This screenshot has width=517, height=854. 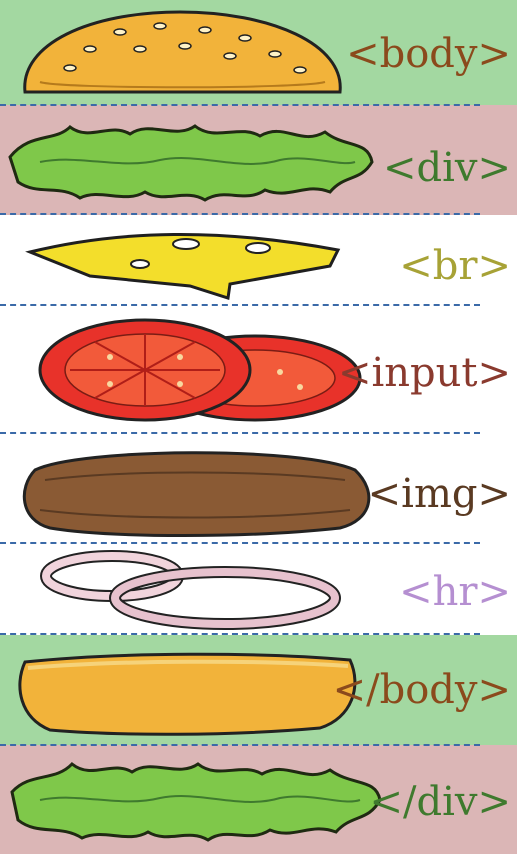 What do you see at coordinates (200, 370) in the screenshot?
I see `tomato-icon` at bounding box center [200, 370].